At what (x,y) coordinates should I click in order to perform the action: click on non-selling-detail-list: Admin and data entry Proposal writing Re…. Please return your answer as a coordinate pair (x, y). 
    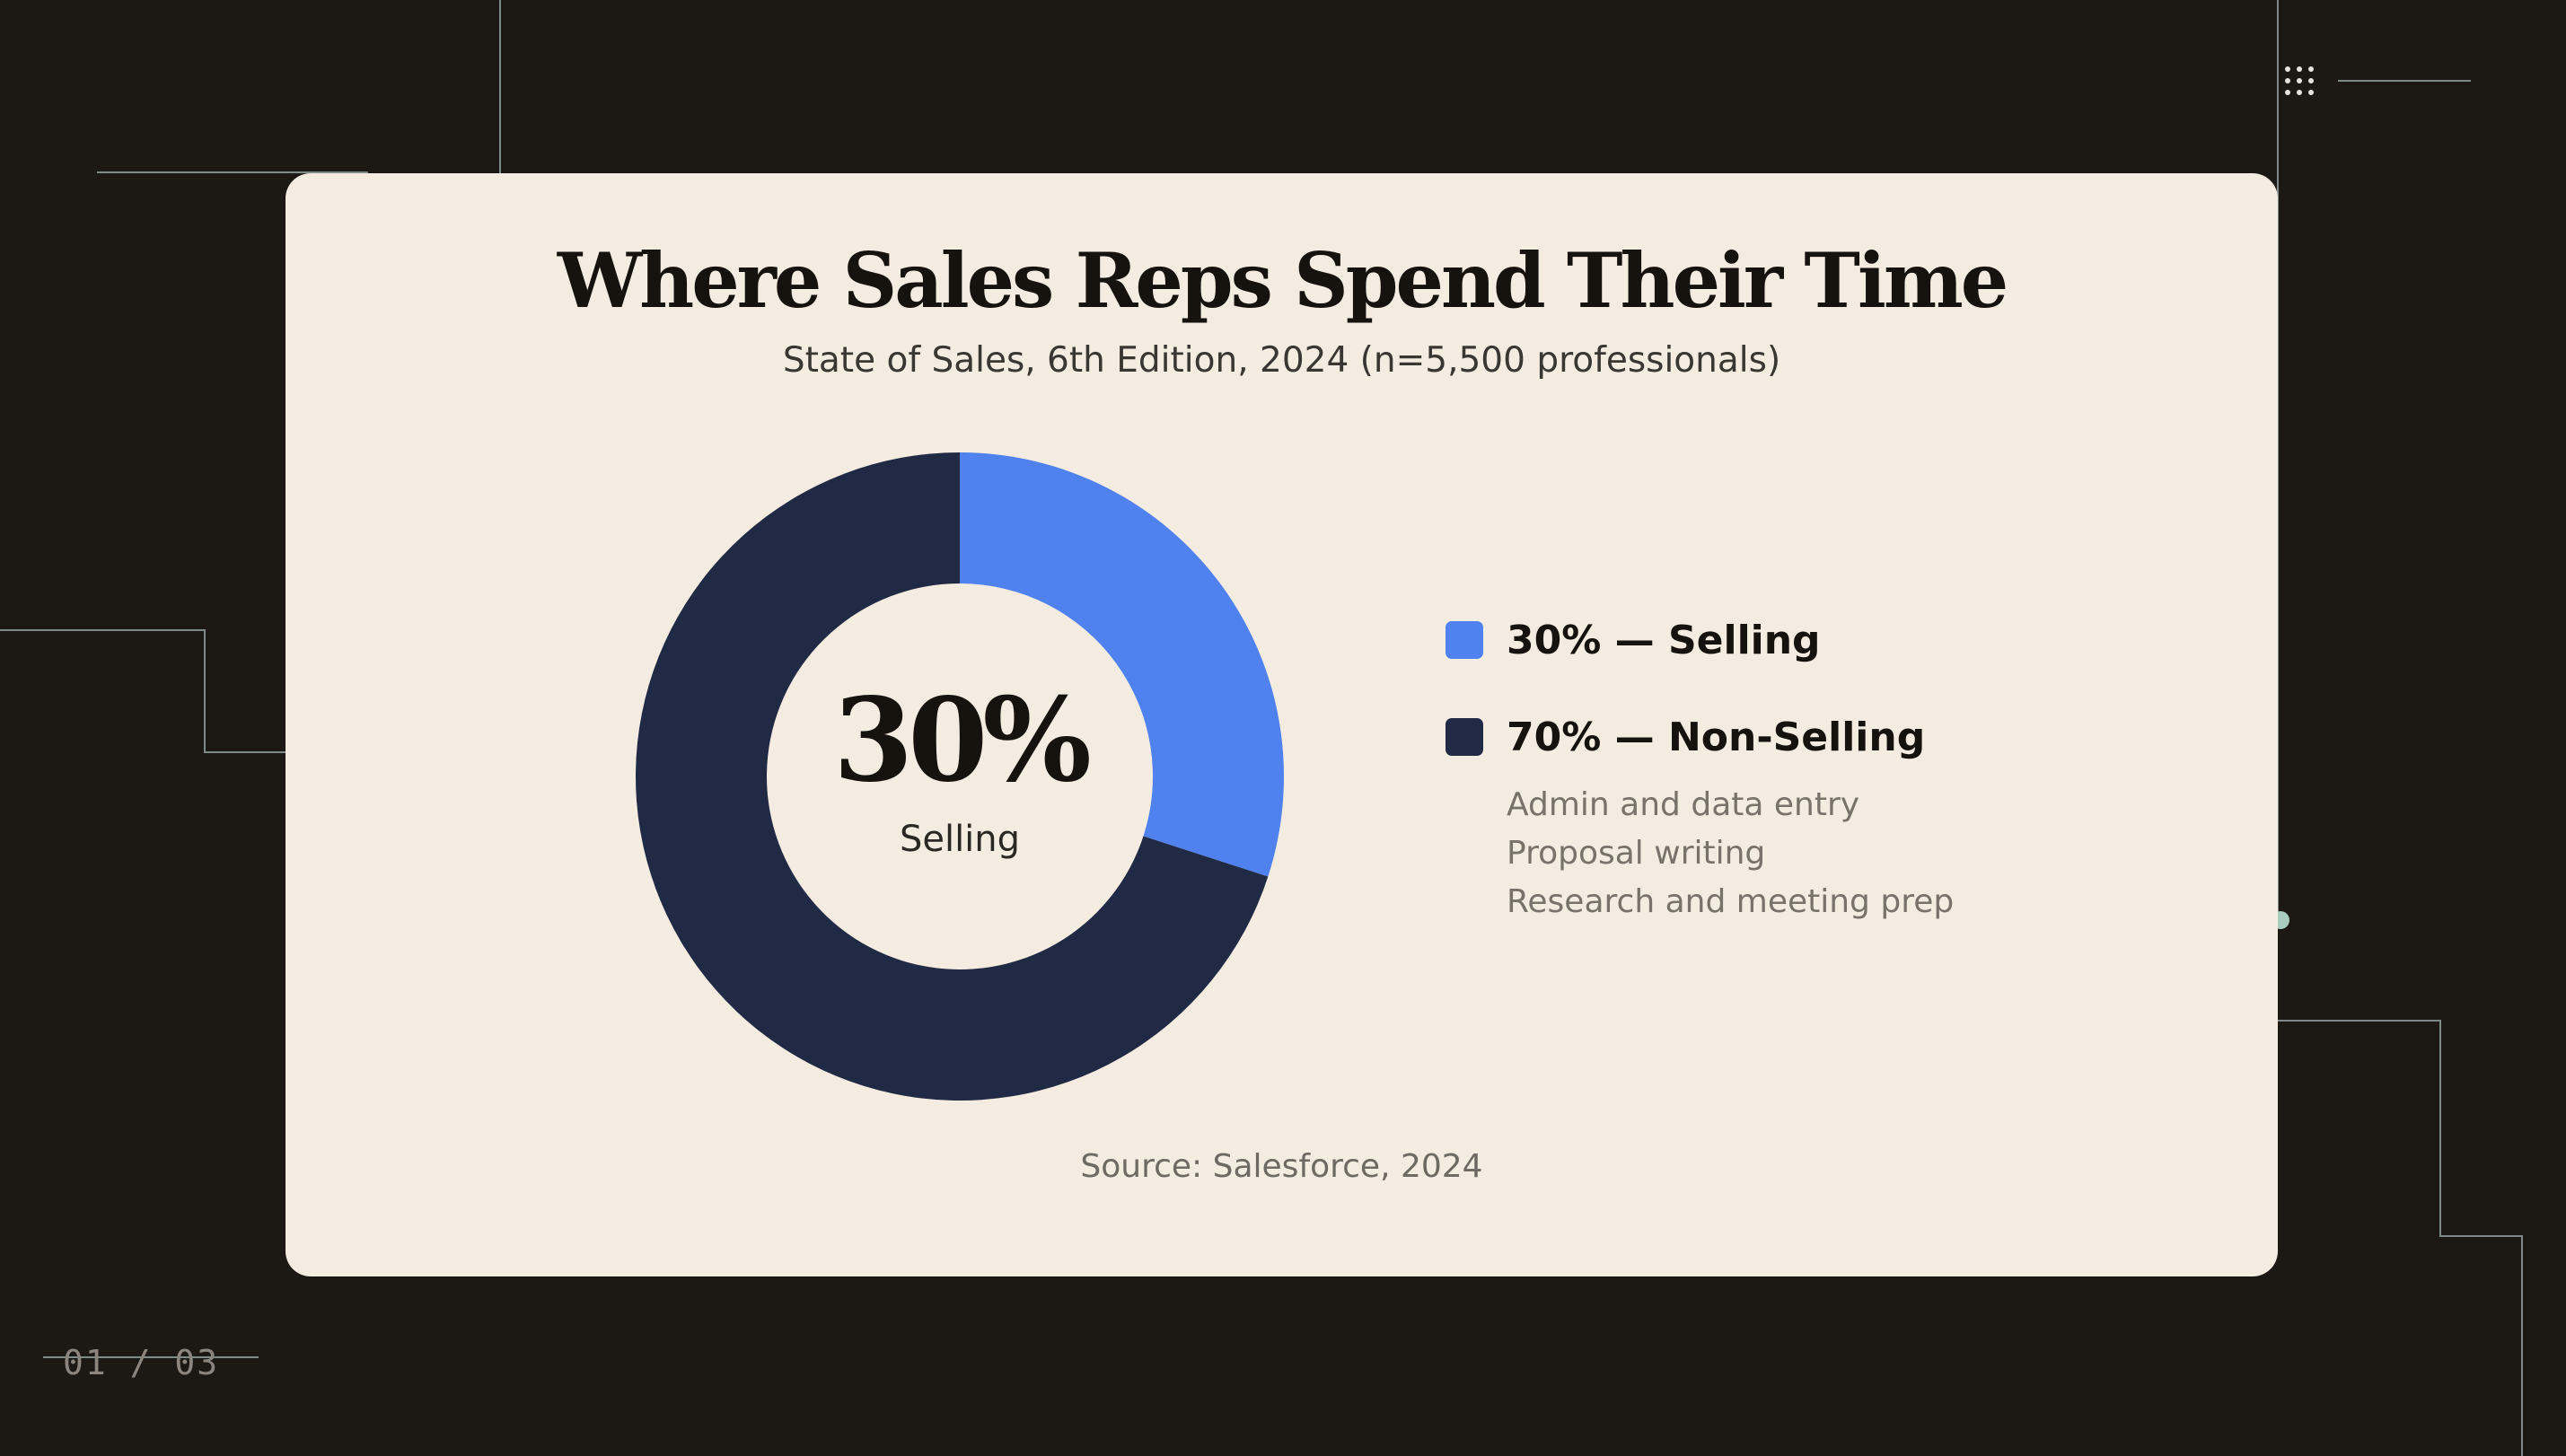
    Looking at the image, I should click on (1730, 854).